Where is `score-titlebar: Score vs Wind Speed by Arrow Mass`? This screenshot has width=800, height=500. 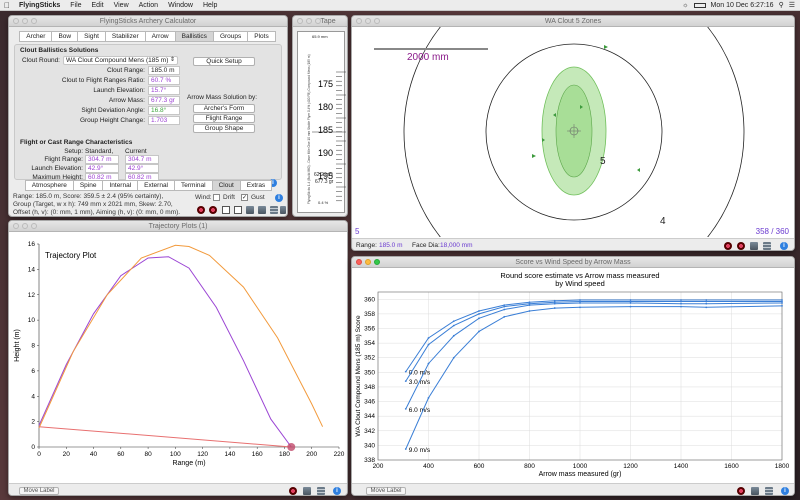 score-titlebar: Score vs Wind Speed by Arrow Mass is located at coordinates (573, 262).